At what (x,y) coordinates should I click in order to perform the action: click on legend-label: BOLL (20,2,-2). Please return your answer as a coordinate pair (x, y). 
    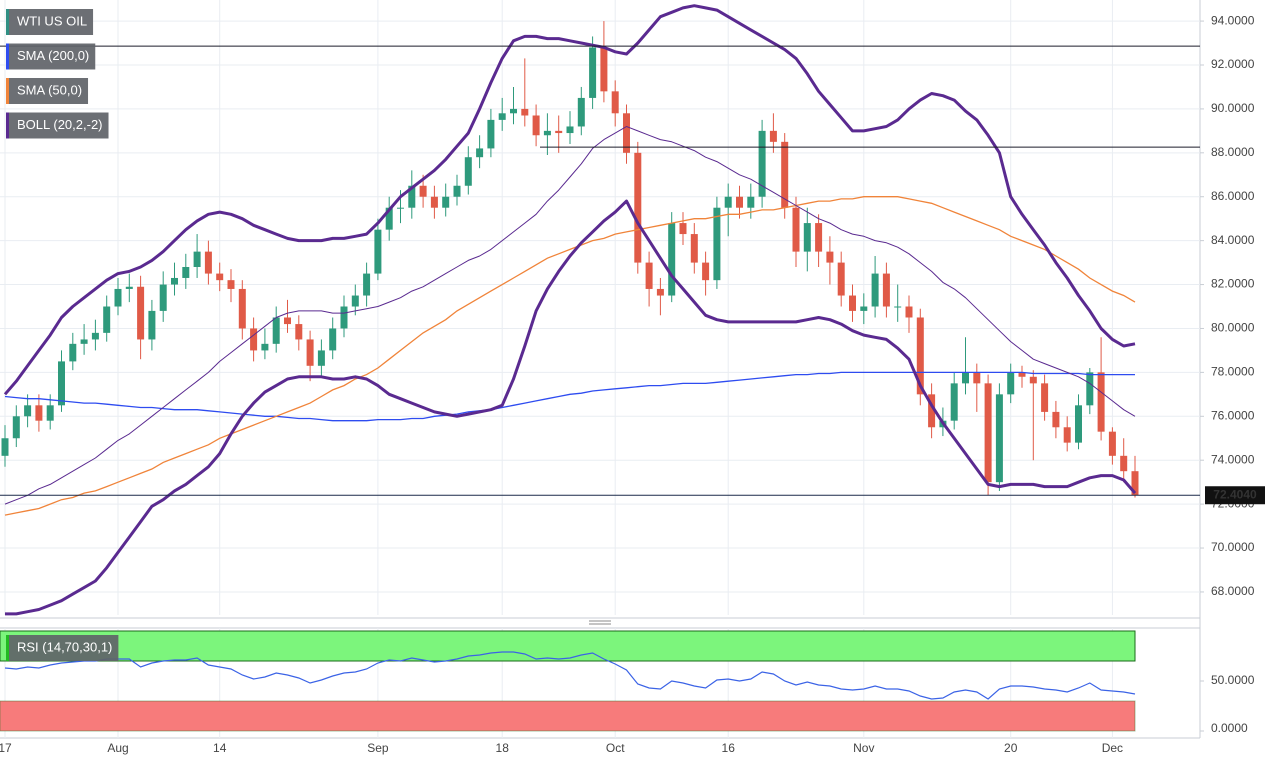
    Looking at the image, I should click on (60, 124).